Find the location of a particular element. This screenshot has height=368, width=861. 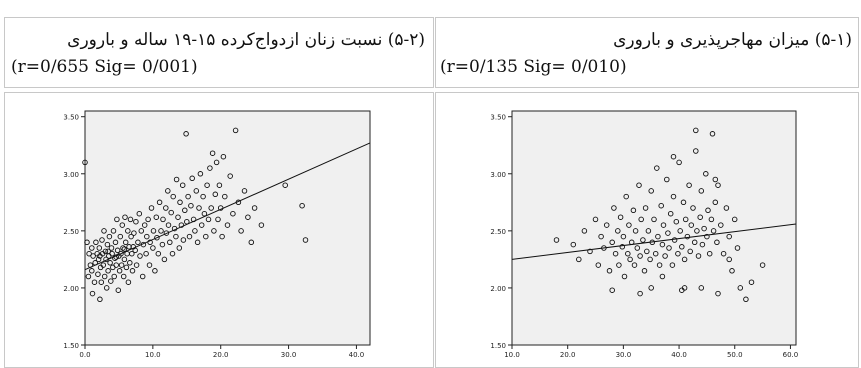

right-header-stats: (r=0/135 Sig= 0/010) is located at coordinates (533, 67).